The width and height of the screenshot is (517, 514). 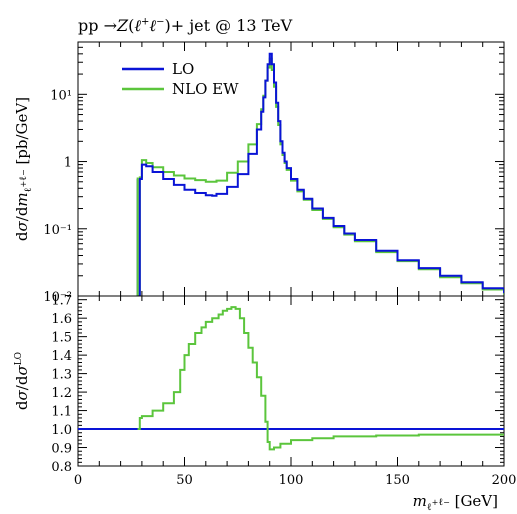 What do you see at coordinates (61, 338) in the screenshot?
I see `ratio-y-tick-label: 1.5` at bounding box center [61, 338].